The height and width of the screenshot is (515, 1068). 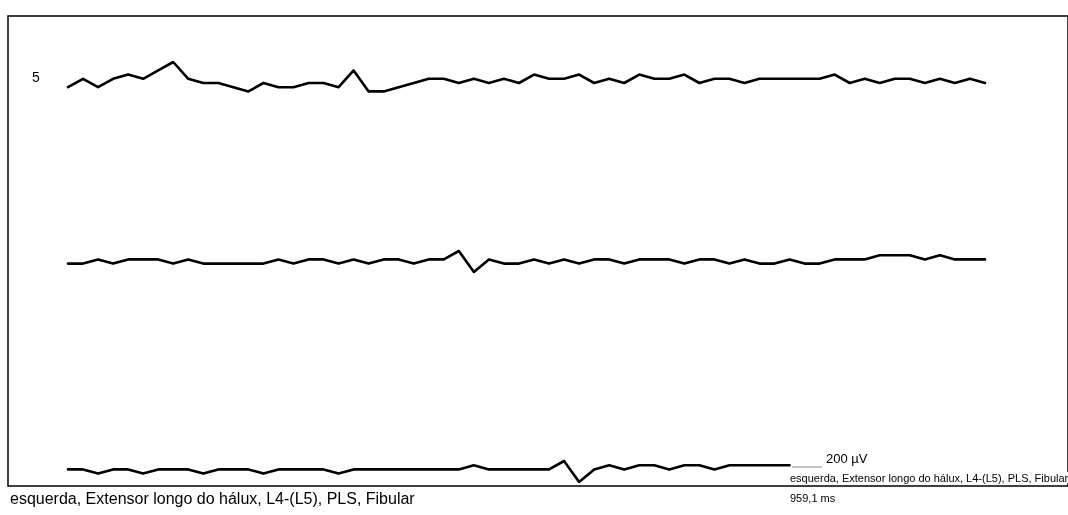 I want to click on text: esquerda, Extensor longo do hálux, L4-(L5), PLS, Fibular, so click(x=213, y=498).